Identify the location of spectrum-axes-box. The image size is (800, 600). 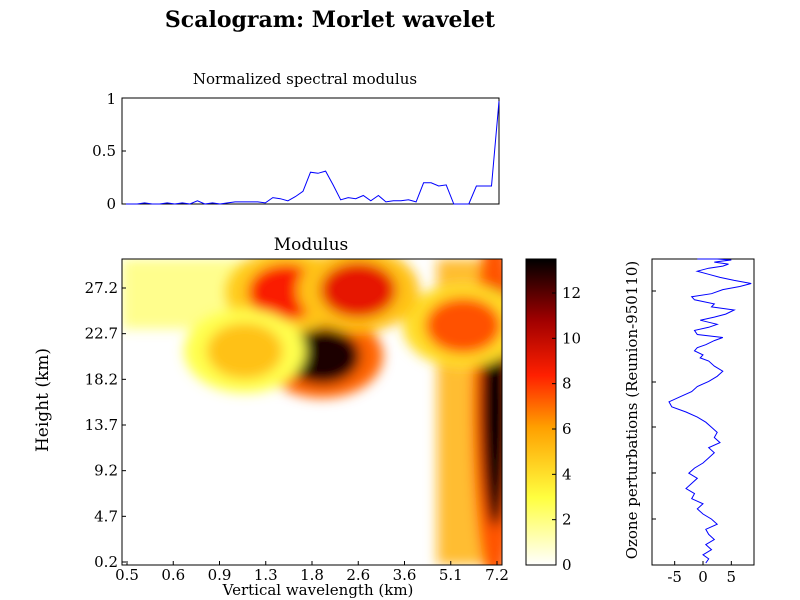
(310, 151).